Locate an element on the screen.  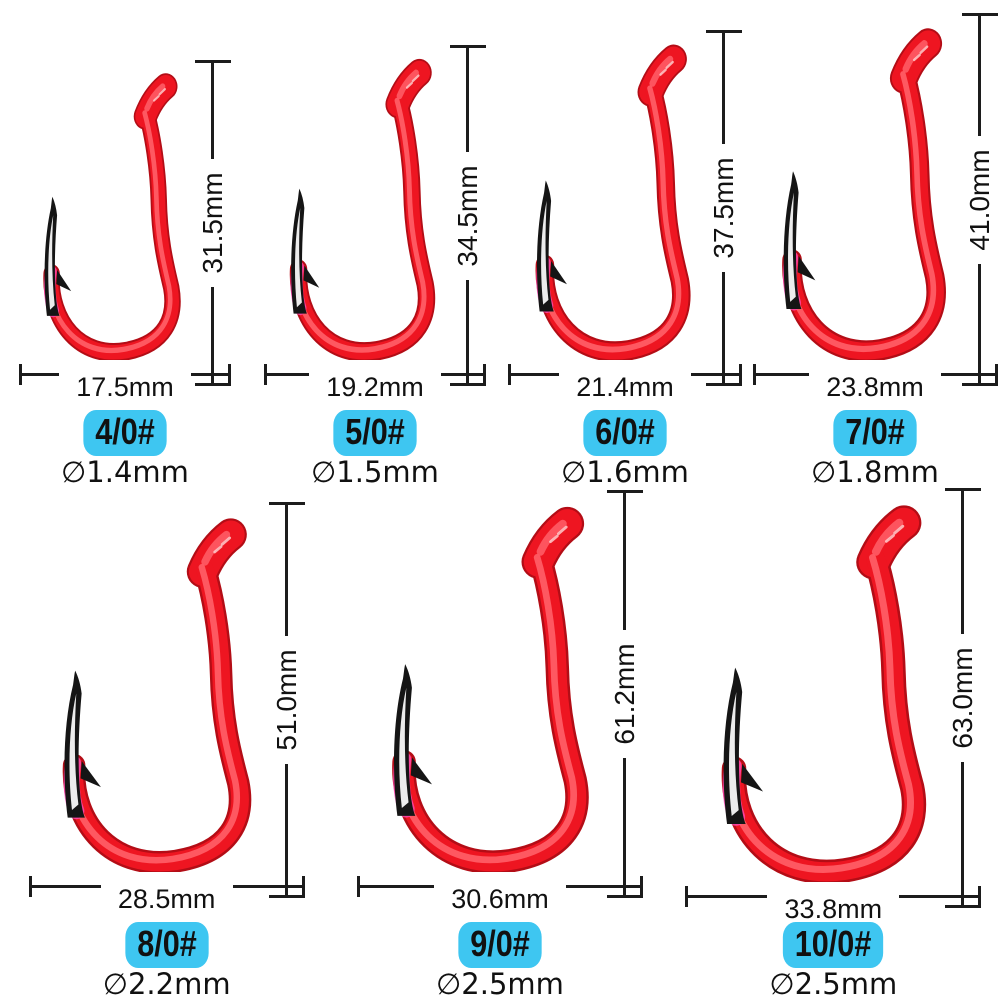
width-label: 30.6mm is located at coordinates (500, 899).